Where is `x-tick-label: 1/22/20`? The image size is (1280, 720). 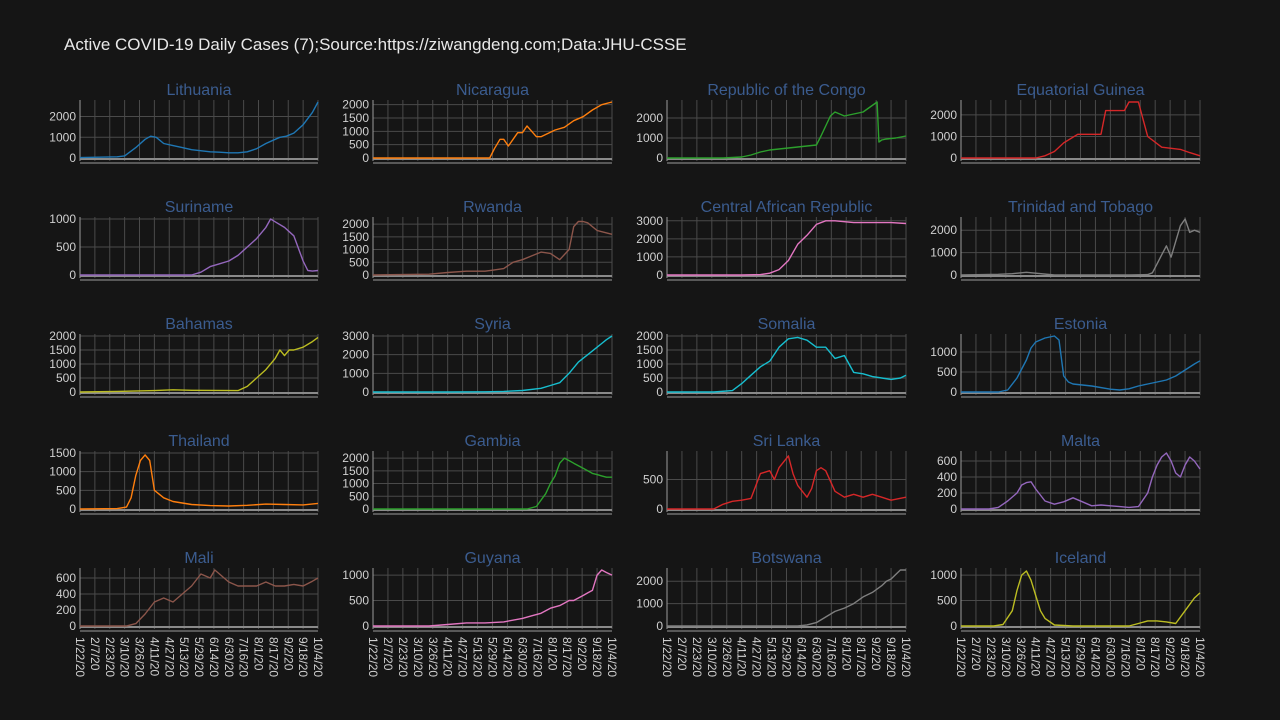
x-tick-label: 1/22/20 is located at coordinates (667, 657).